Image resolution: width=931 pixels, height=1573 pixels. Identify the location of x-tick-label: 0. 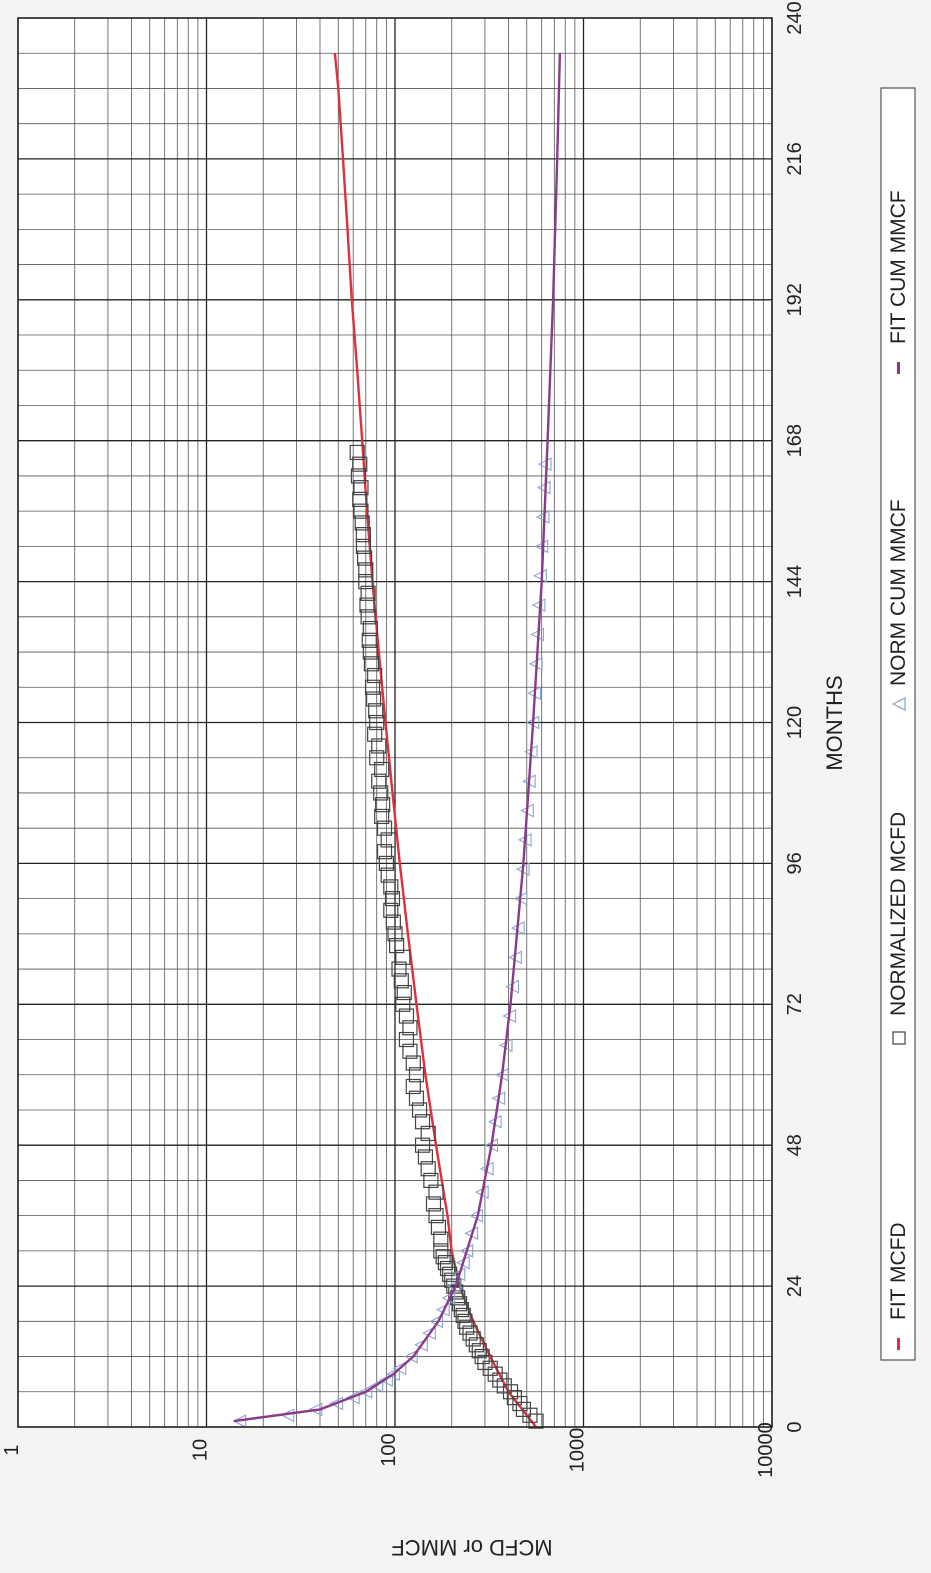
(795, 1426).